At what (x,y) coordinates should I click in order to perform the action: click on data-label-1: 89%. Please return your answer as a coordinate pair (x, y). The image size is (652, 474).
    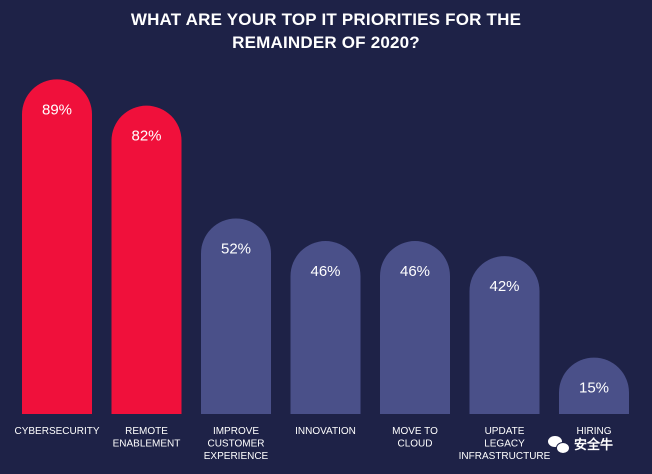
    Looking at the image, I should click on (57, 109).